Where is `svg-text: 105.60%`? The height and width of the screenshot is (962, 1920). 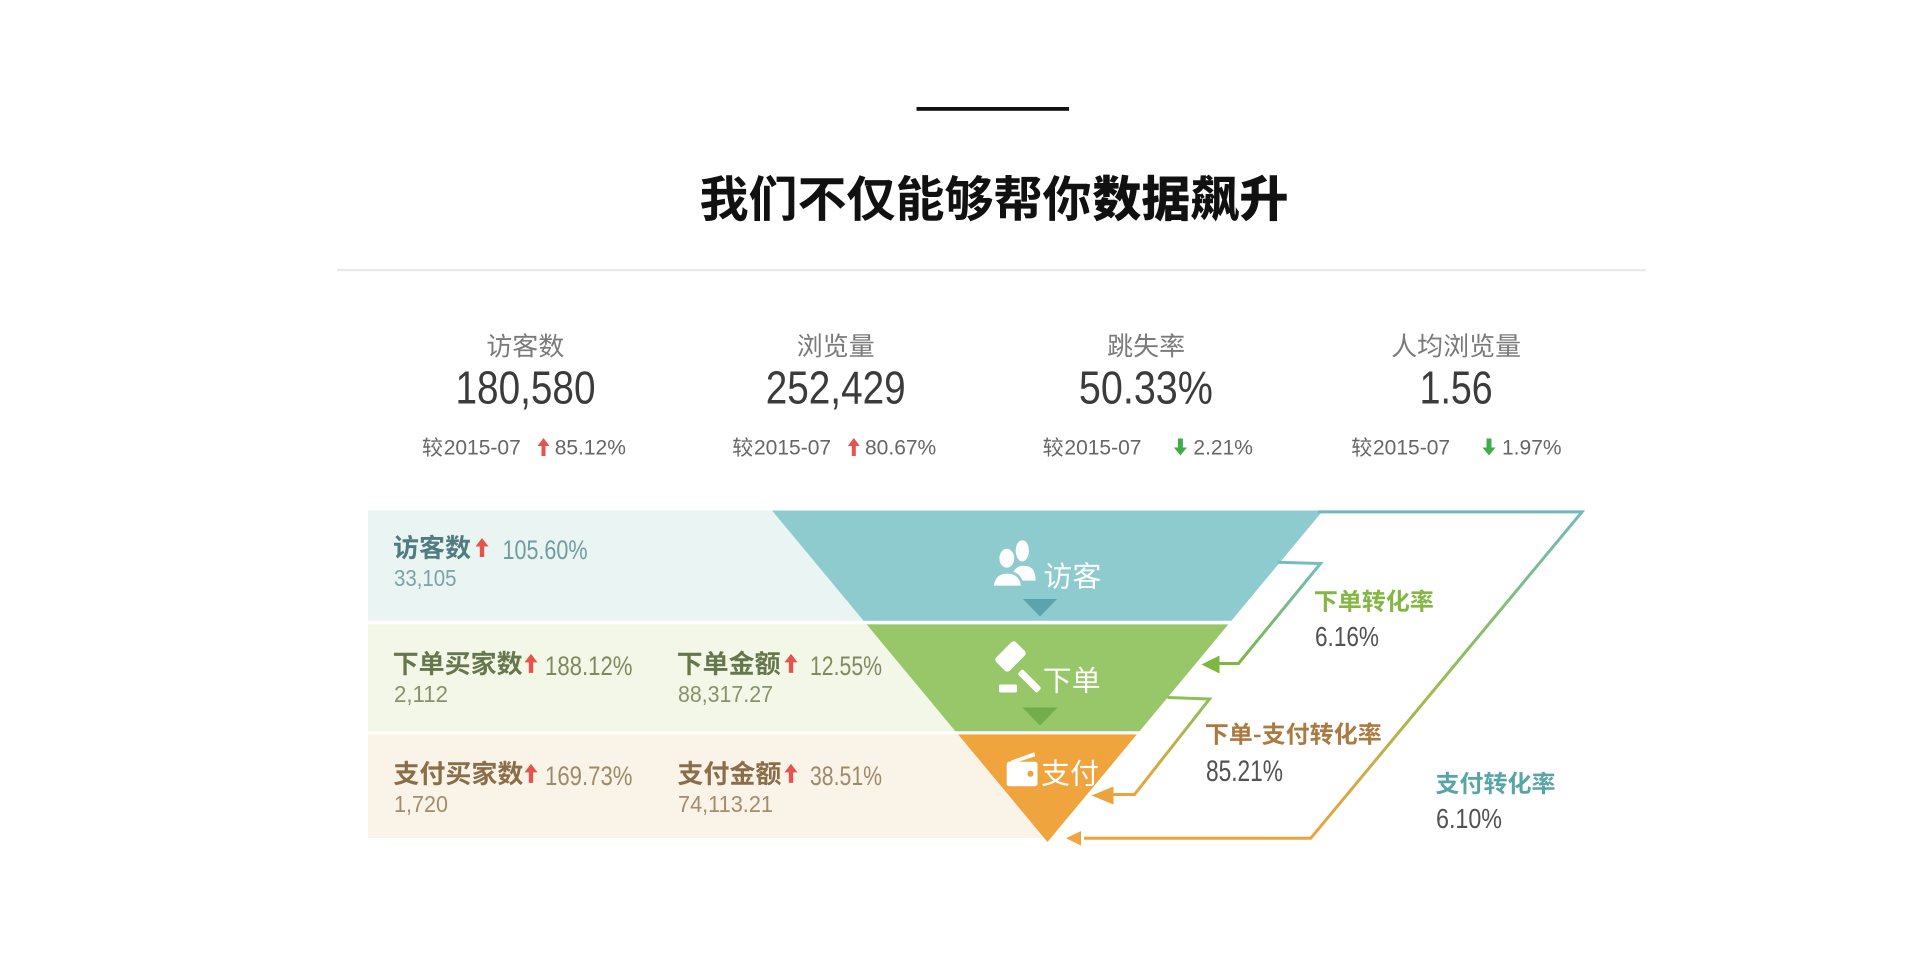
svg-text: 105.60% is located at coordinates (545, 550).